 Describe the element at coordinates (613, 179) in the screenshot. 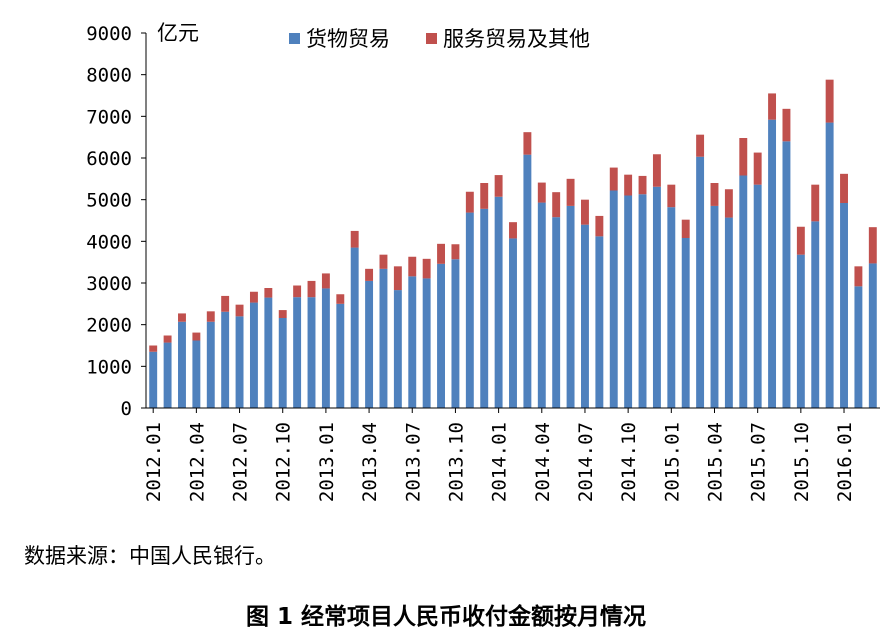

I see `bar-services-2014.09` at that location.